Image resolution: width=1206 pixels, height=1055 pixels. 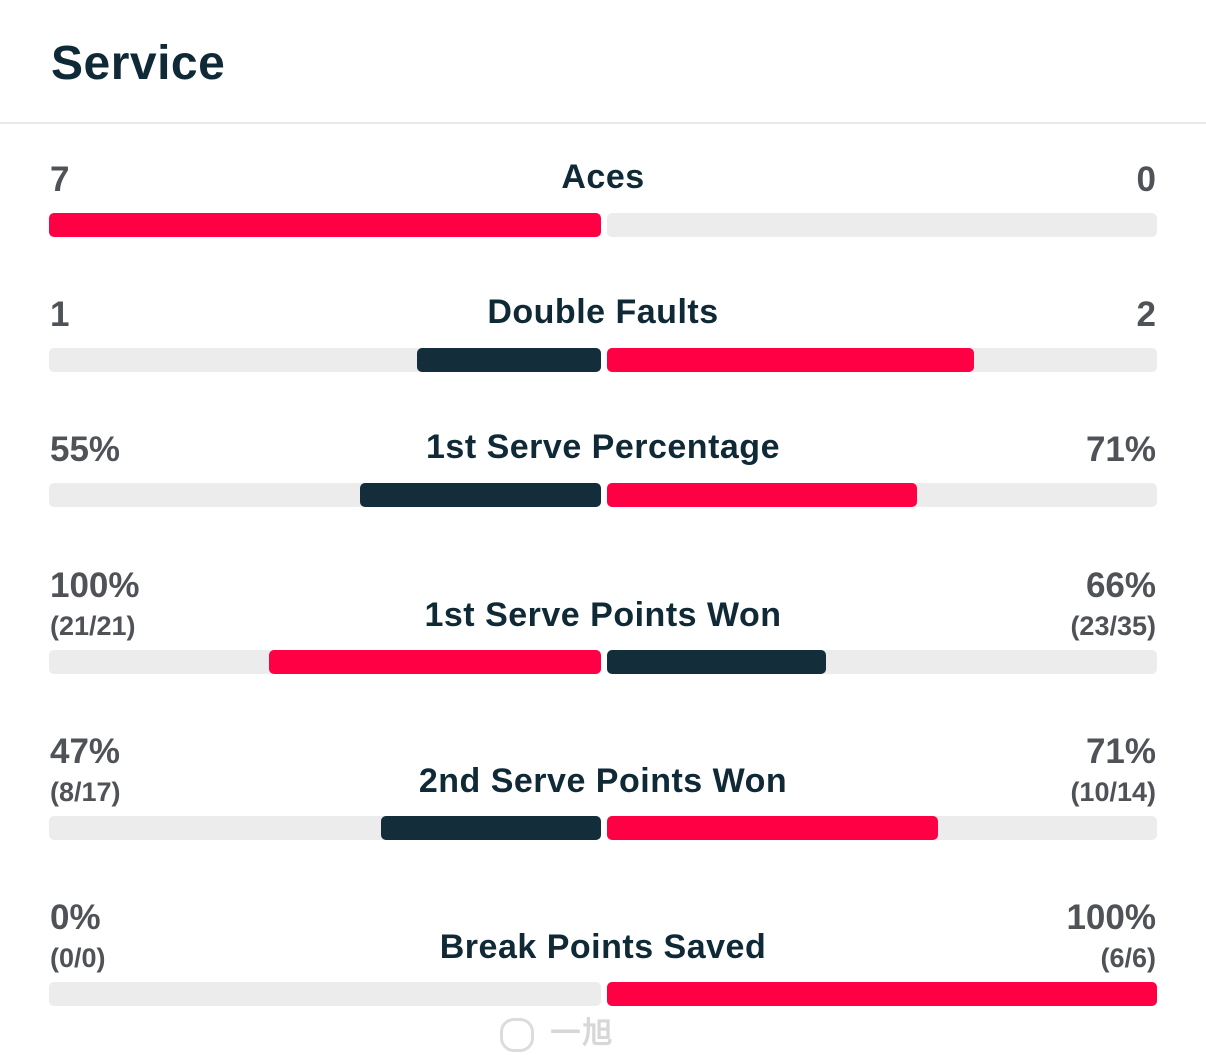 I want to click on left-player-value: 100%, so click(x=95, y=585).